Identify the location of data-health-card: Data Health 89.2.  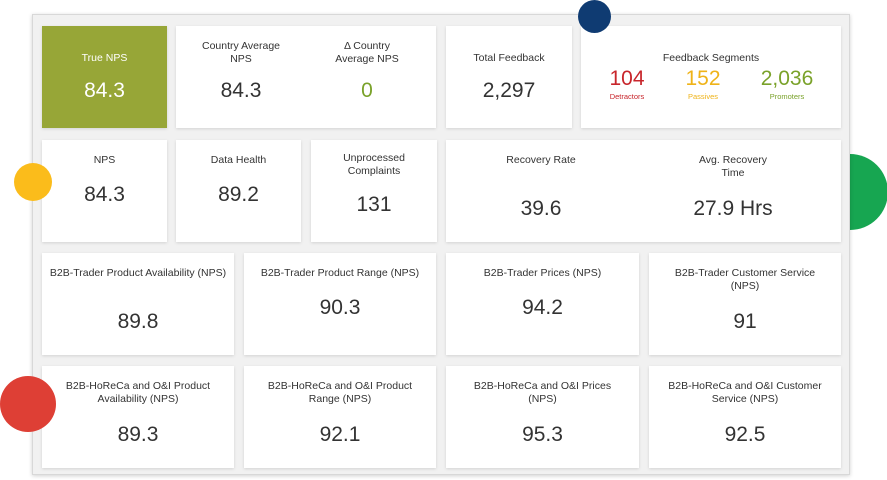
(238, 191).